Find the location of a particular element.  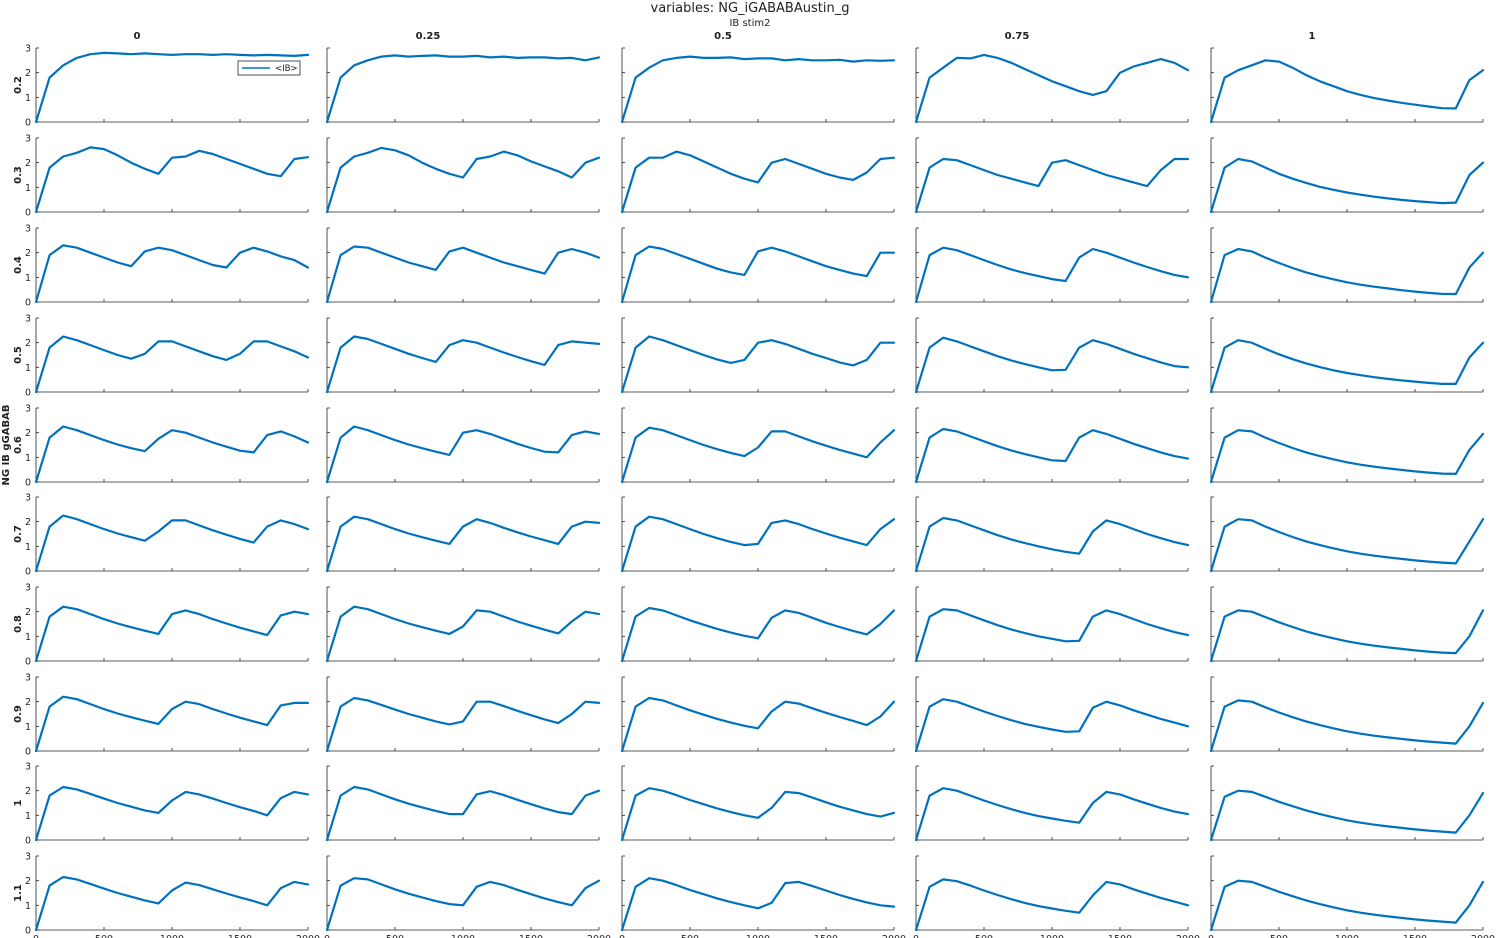

panel: 0 1 2 3 0 500 1000 1500 2000 is located at coordinates (172, 895).